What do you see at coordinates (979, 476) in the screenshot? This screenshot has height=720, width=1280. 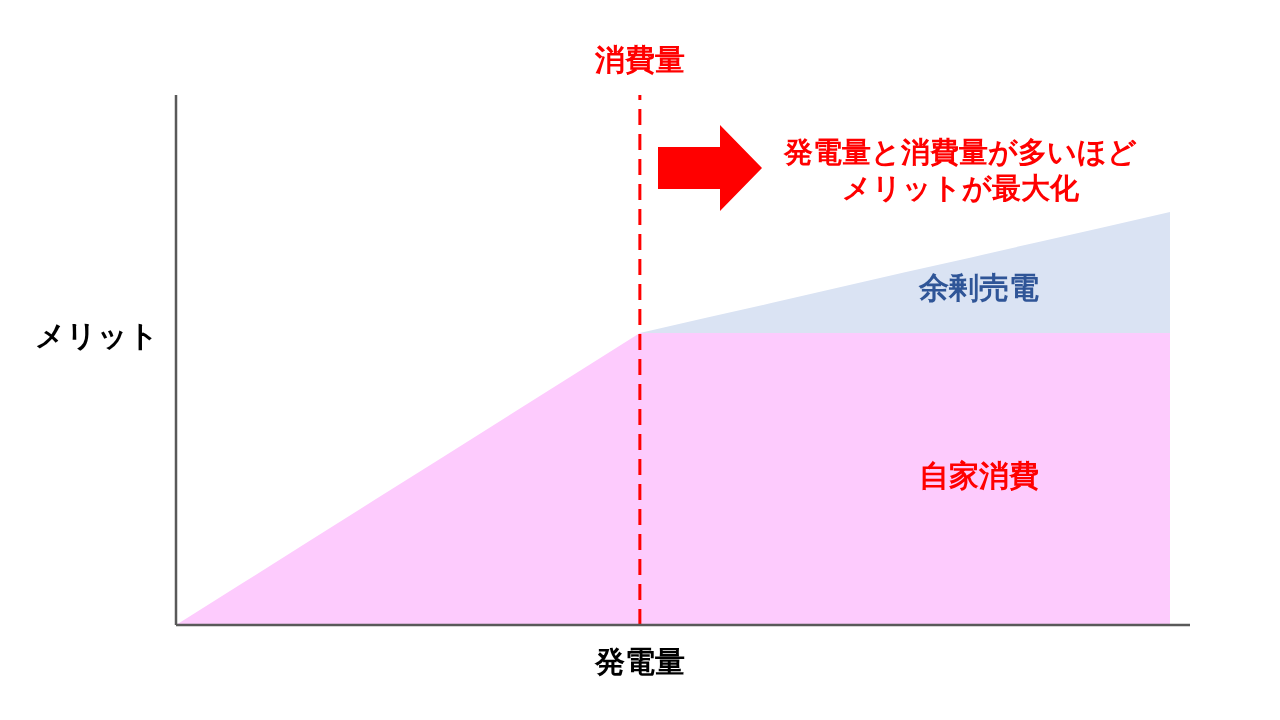 I see `series-label: 自家消費` at bounding box center [979, 476].